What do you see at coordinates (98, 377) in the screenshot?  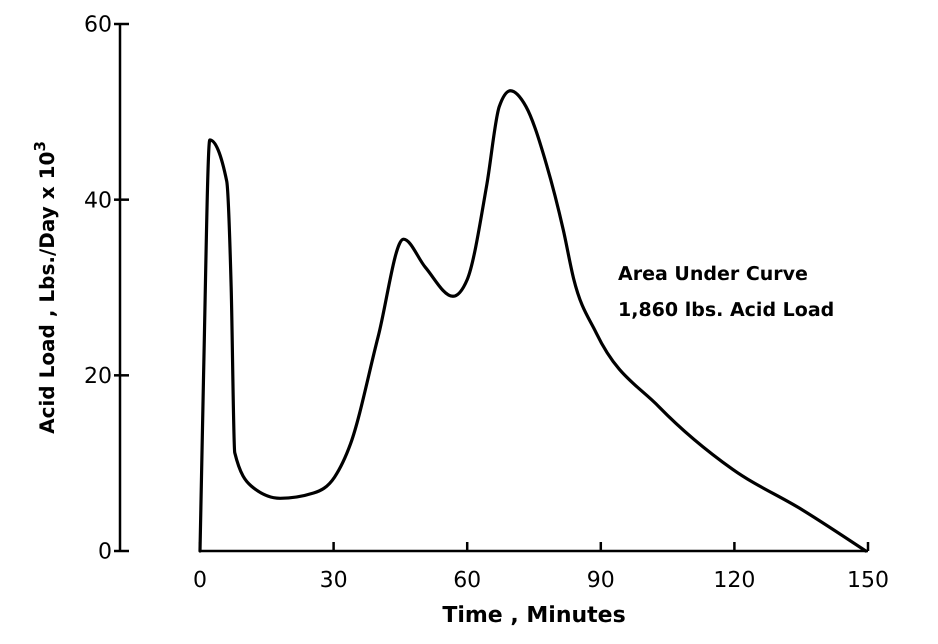 I see `y-tick-label: 20` at bounding box center [98, 377].